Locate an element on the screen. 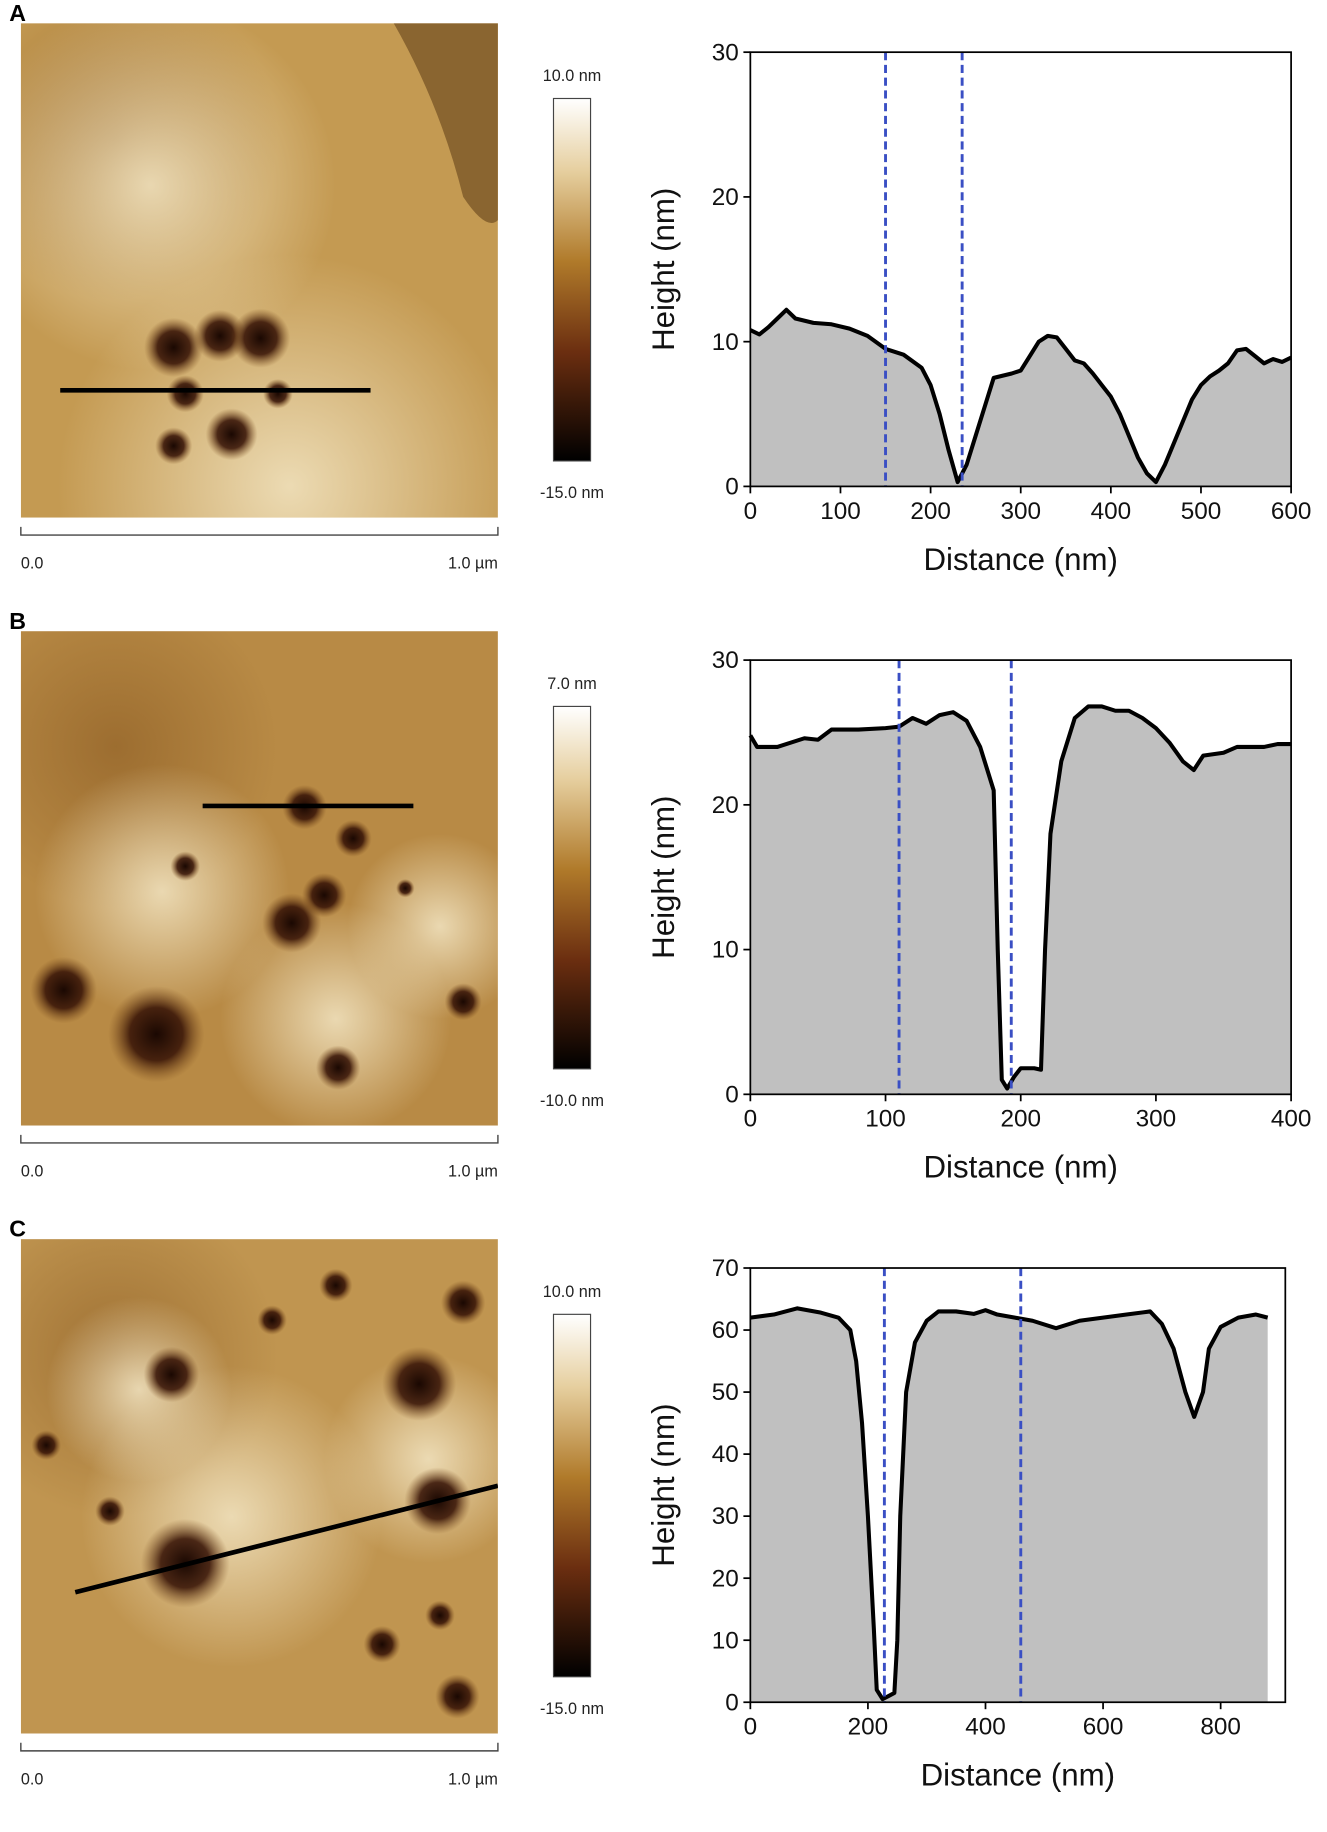  afm-panel: C 10.0 nm -15.0 nm 0.0 1.0 µm is located at coordinates (306, 1502).